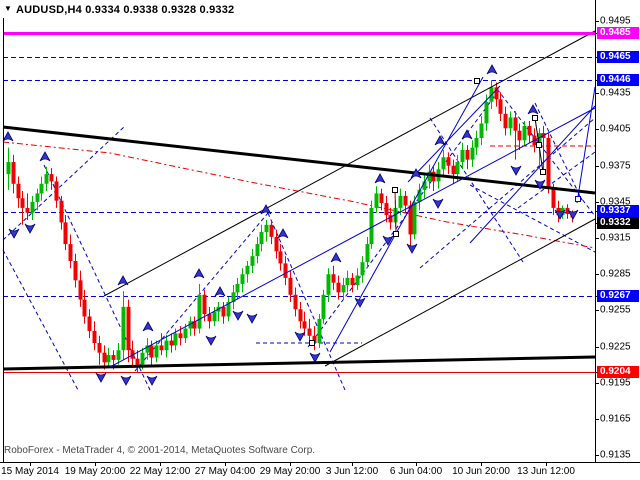 This screenshot has width=640, height=480. I want to click on support-horizontal-major, so click(299, 363).